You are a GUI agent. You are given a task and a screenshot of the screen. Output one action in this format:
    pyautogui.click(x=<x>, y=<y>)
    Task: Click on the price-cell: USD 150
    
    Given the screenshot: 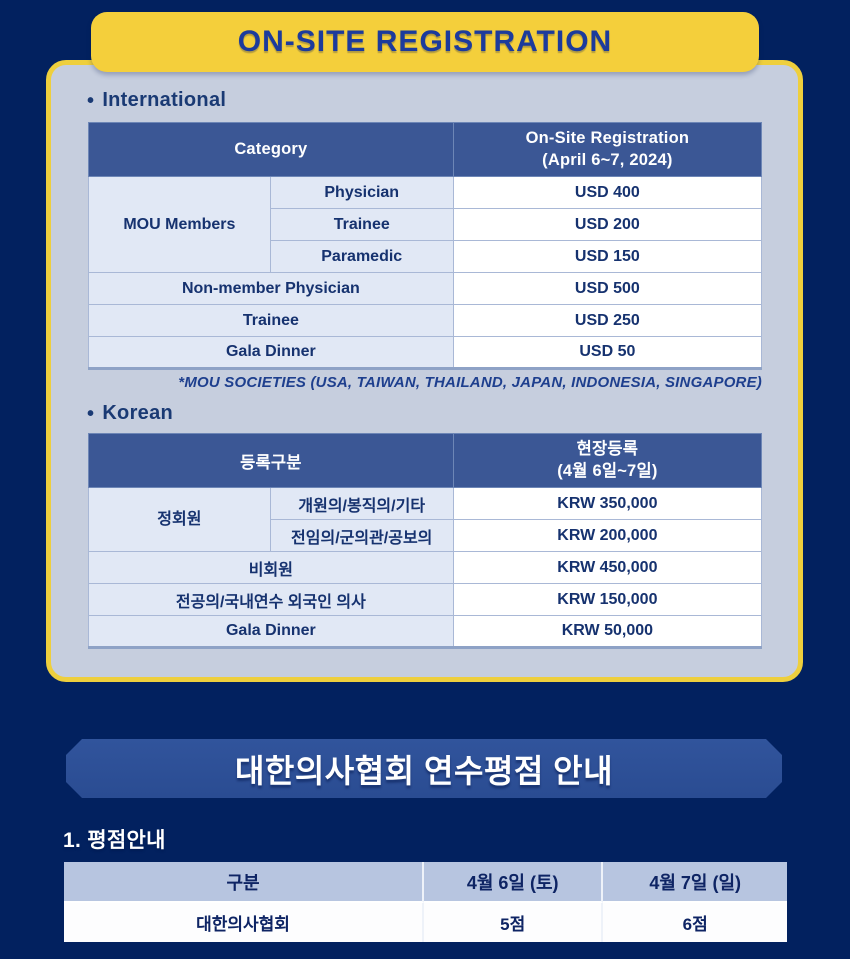 What is the action you would take?
    pyautogui.click(x=607, y=256)
    